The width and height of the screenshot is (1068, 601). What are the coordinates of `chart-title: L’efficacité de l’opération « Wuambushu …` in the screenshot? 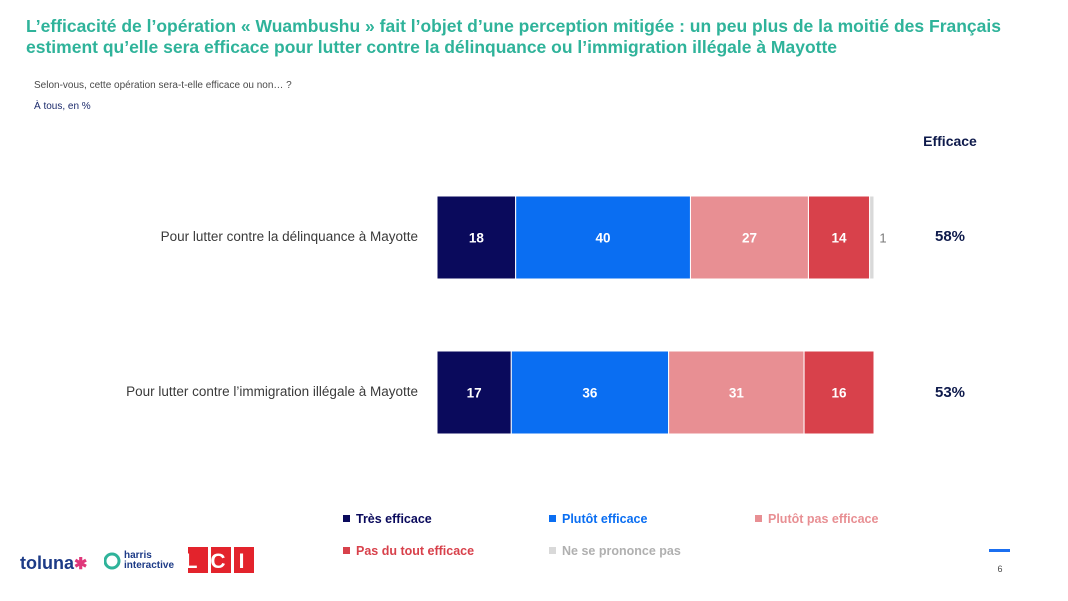 It's located at (513, 36).